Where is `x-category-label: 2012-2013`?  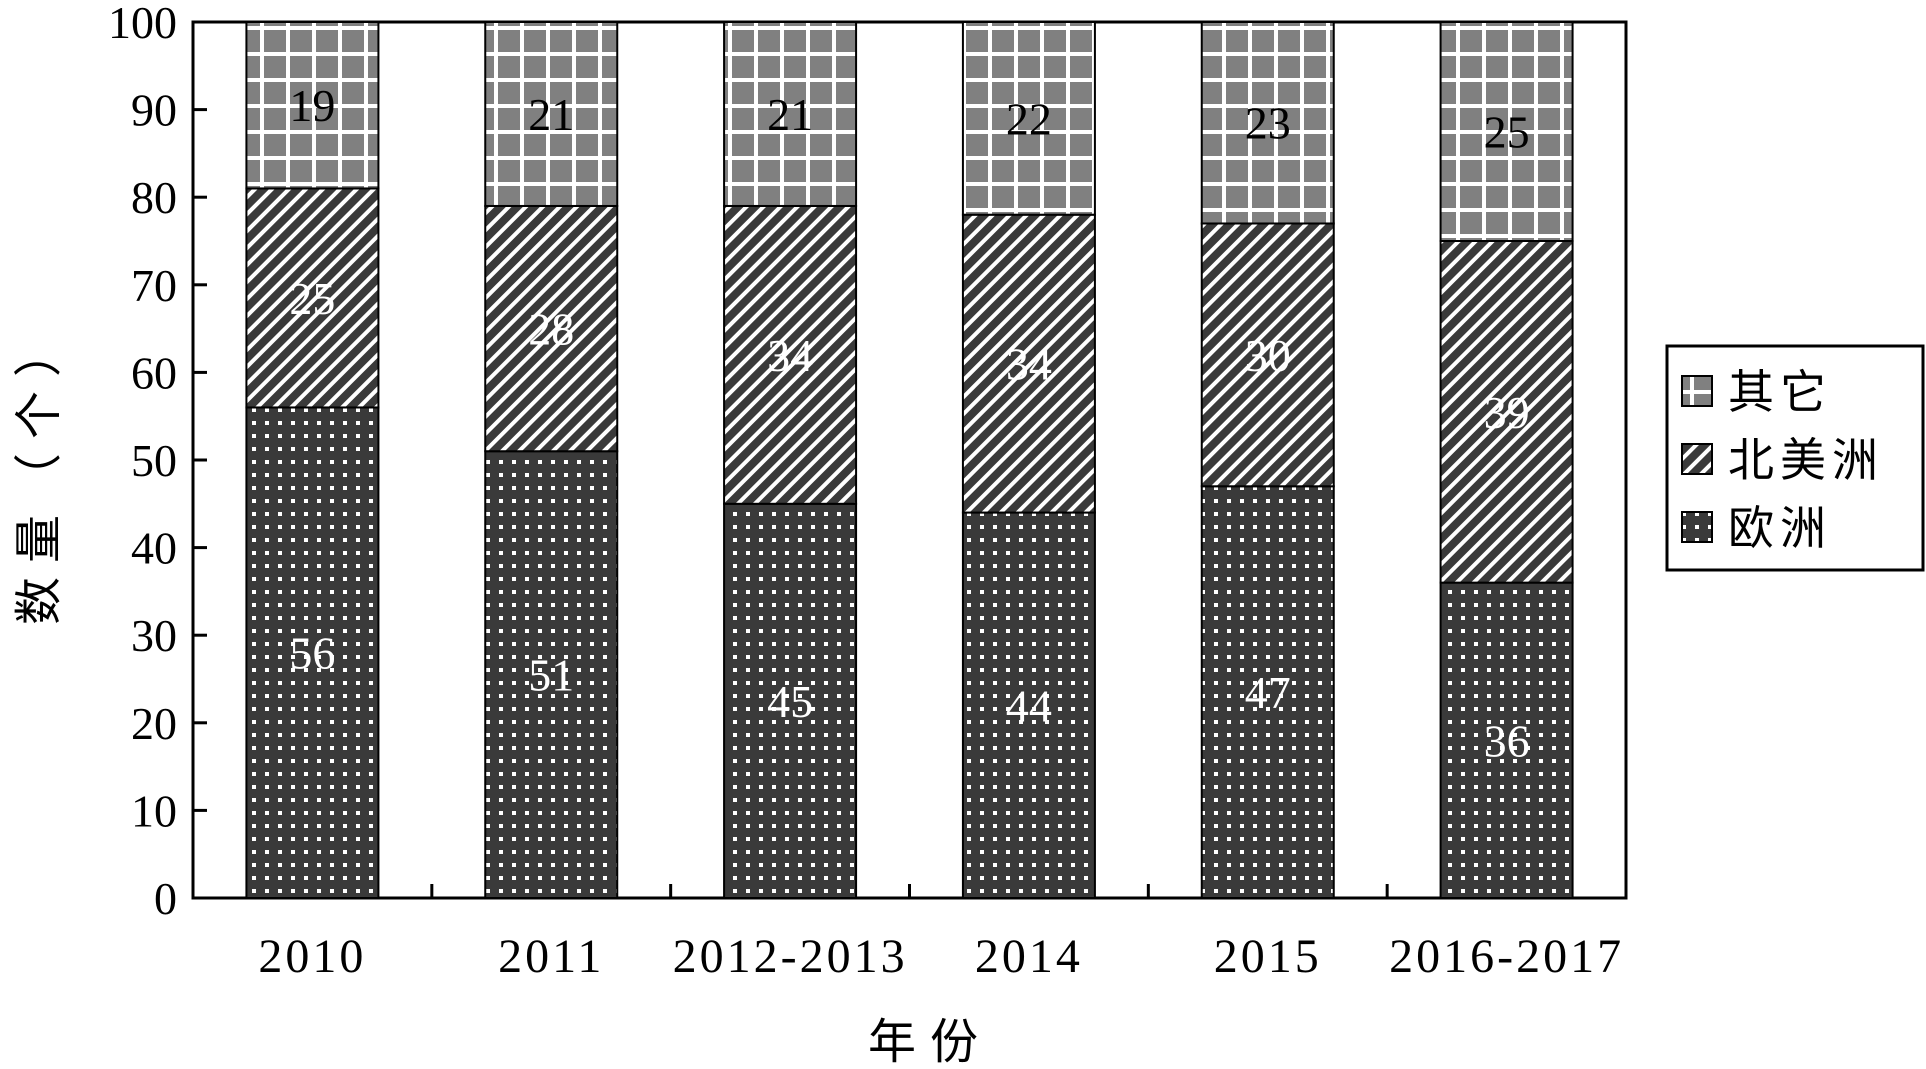 x-category-label: 2012-2013 is located at coordinates (790, 956).